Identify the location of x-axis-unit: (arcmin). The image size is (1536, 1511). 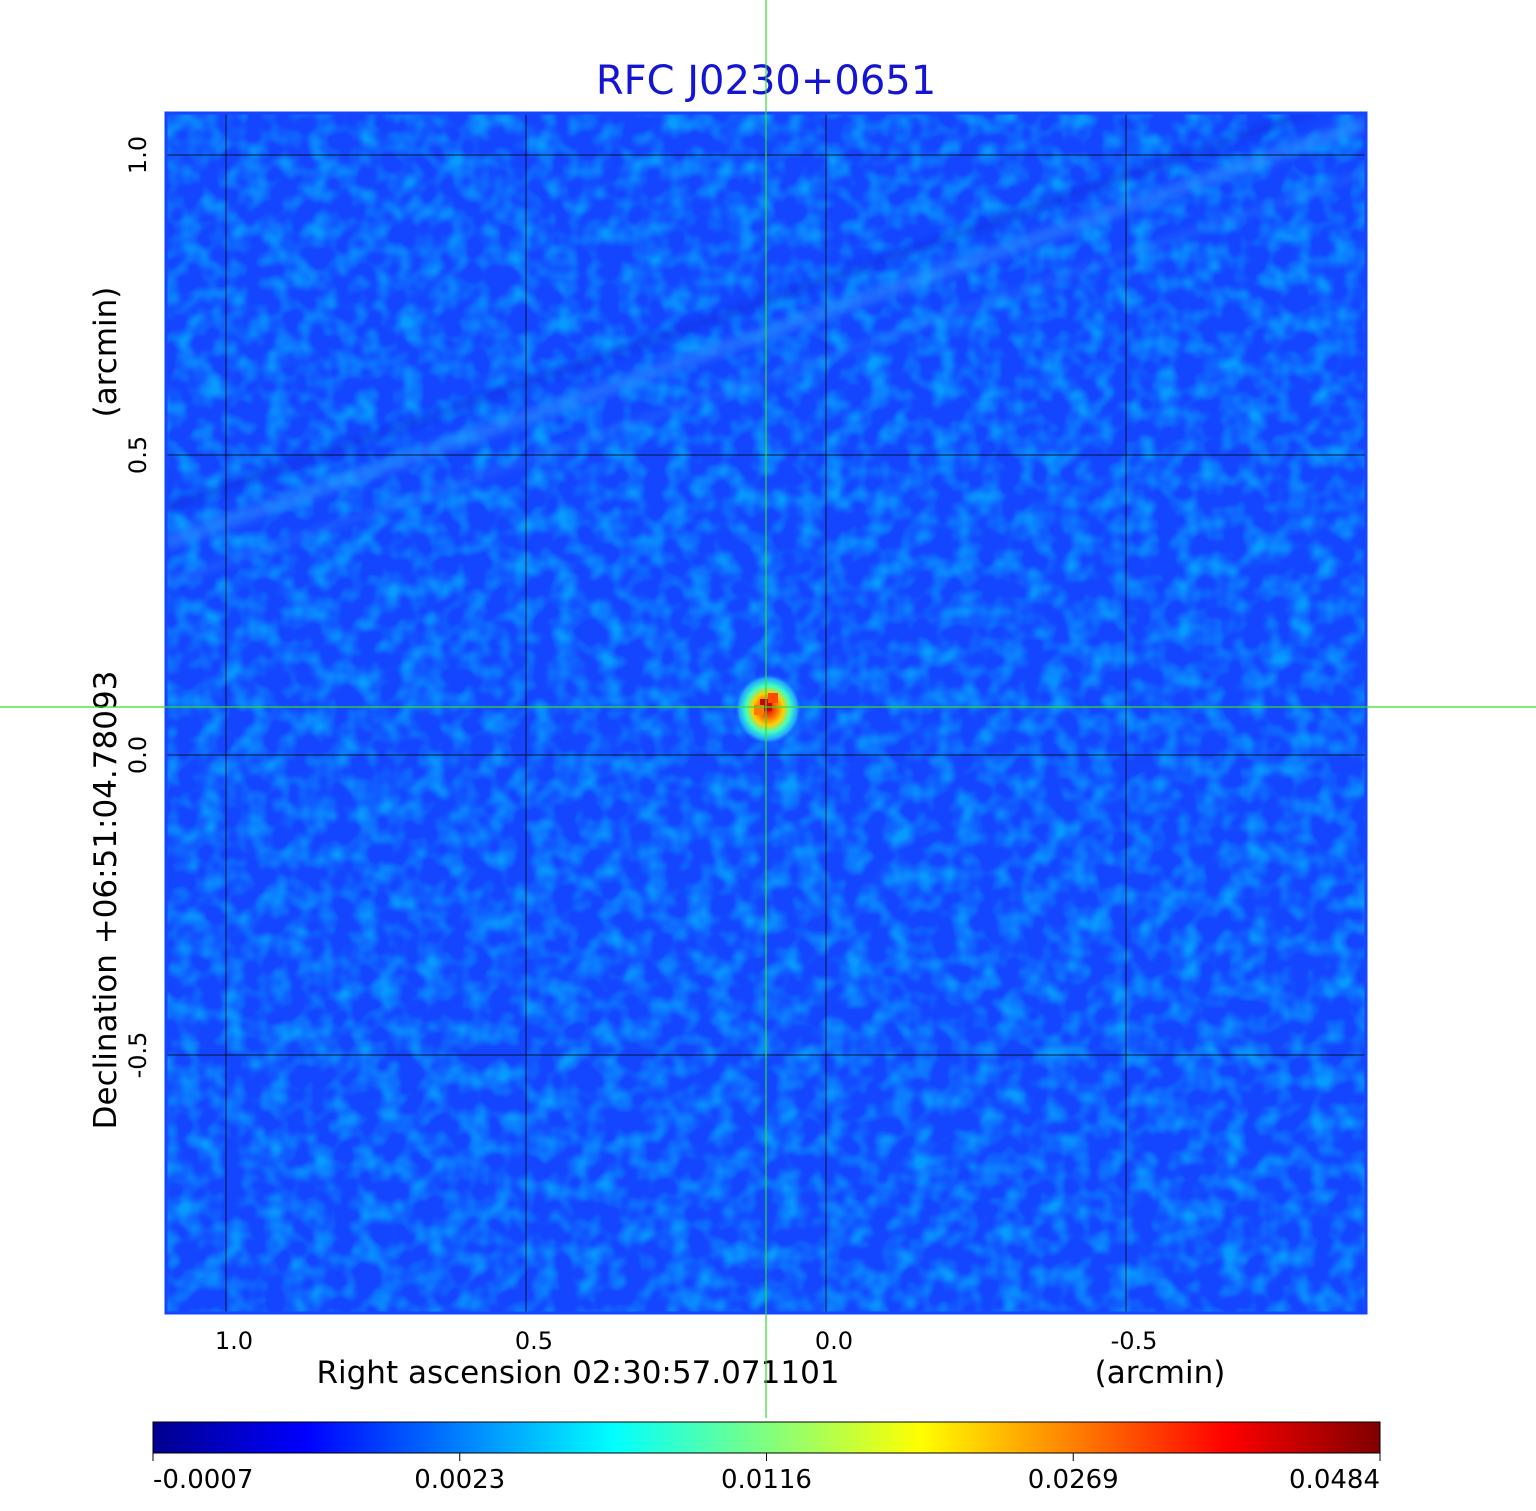
(1160, 1373).